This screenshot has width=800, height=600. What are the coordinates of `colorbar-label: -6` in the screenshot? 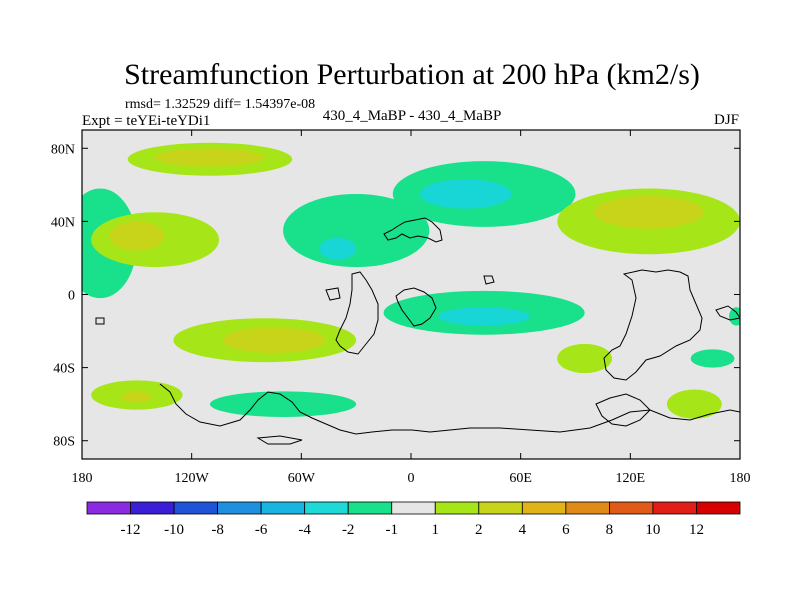 It's located at (261, 530).